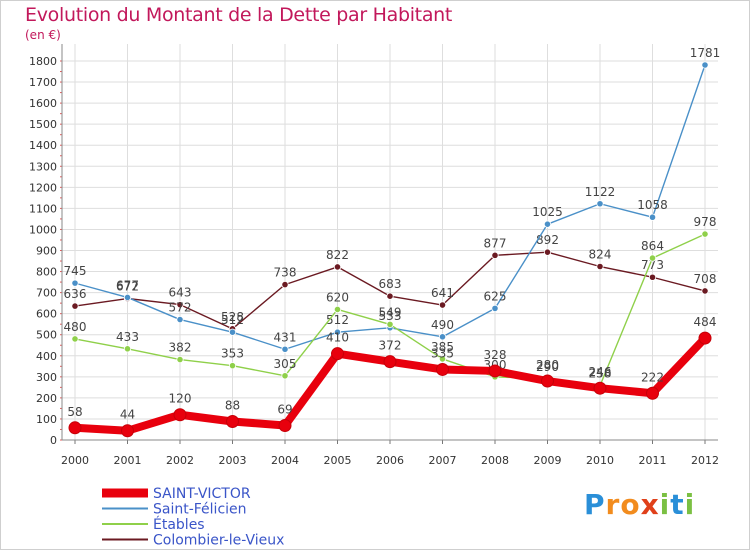  I want to click on y-tick-label: 1600, so click(43, 103).